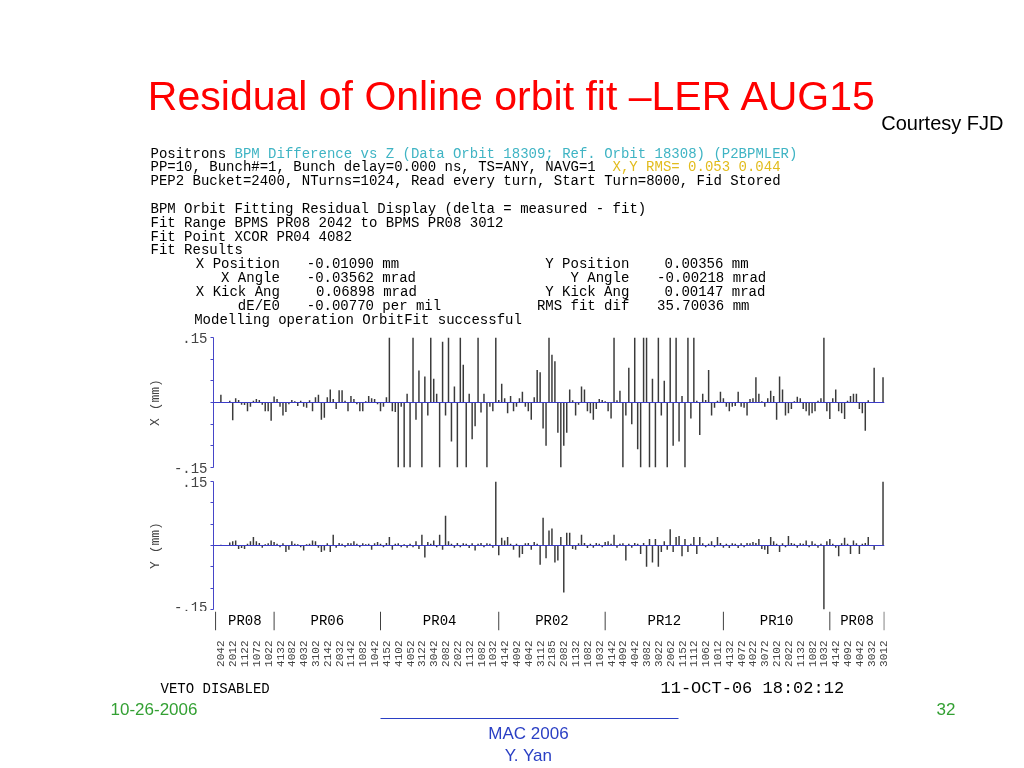 The image size is (1024, 768). I want to click on x-tick-label: 3082, so click(647, 653).